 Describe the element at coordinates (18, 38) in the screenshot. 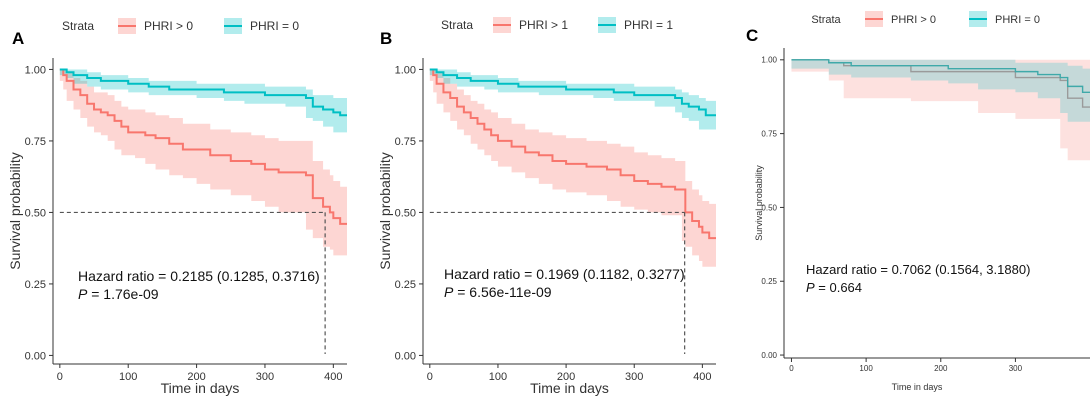

I see `panel-letter: A` at that location.